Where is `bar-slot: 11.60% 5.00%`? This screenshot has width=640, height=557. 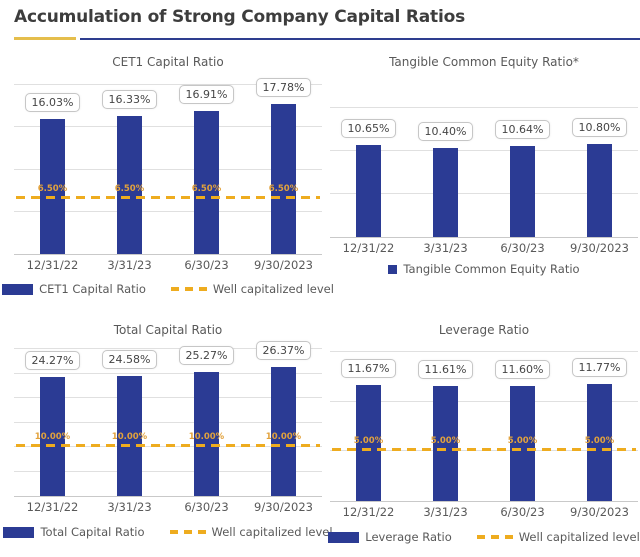 bar-slot: 11.60% 5.00% is located at coordinates (522, 426).